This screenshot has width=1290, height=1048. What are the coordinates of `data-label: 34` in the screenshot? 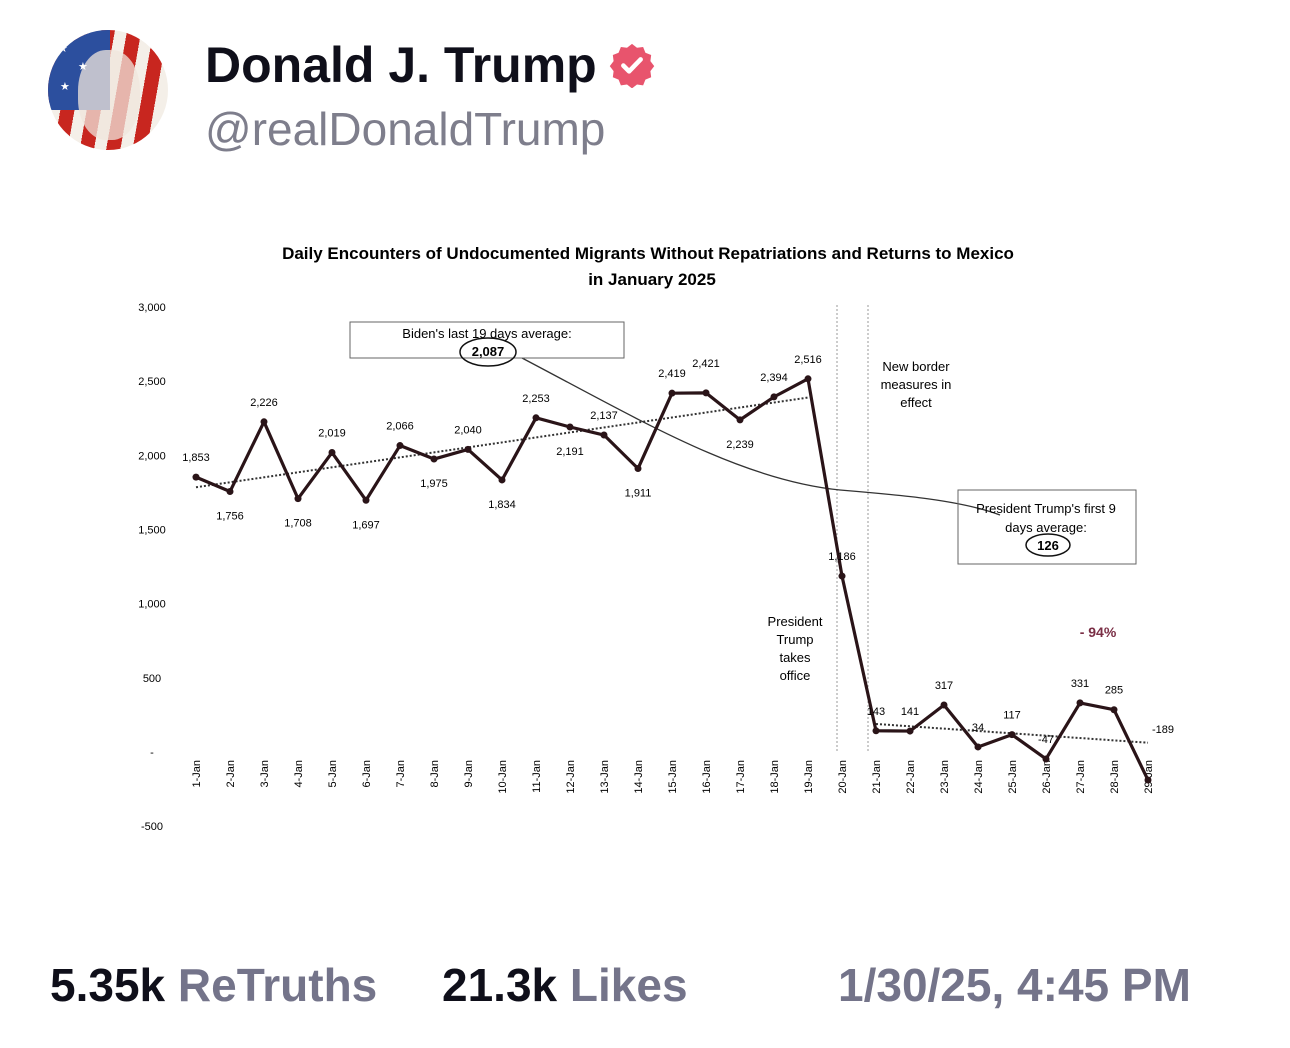 It's located at (978, 728).